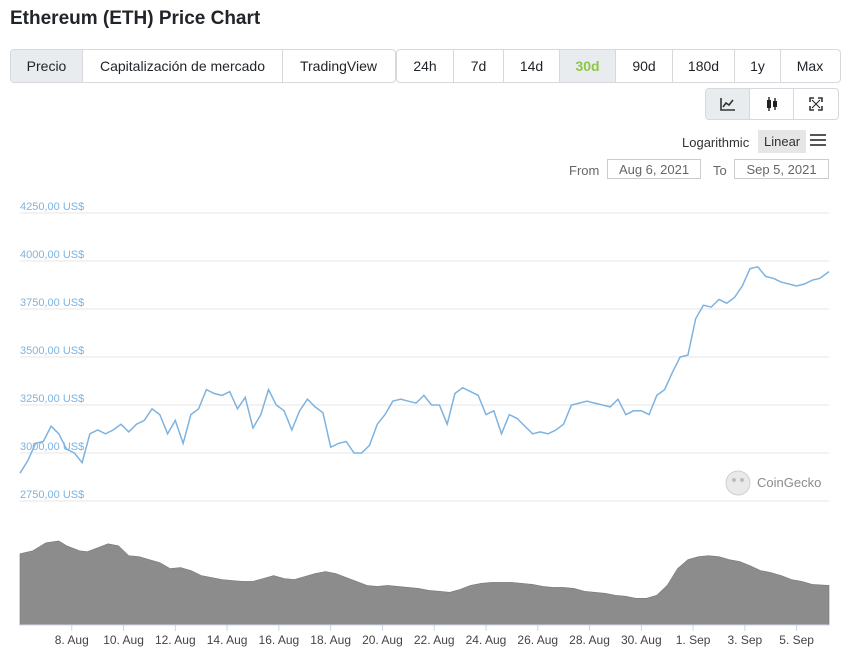 The image size is (846, 659). I want to click on chart-type-toggle, so click(772, 104).